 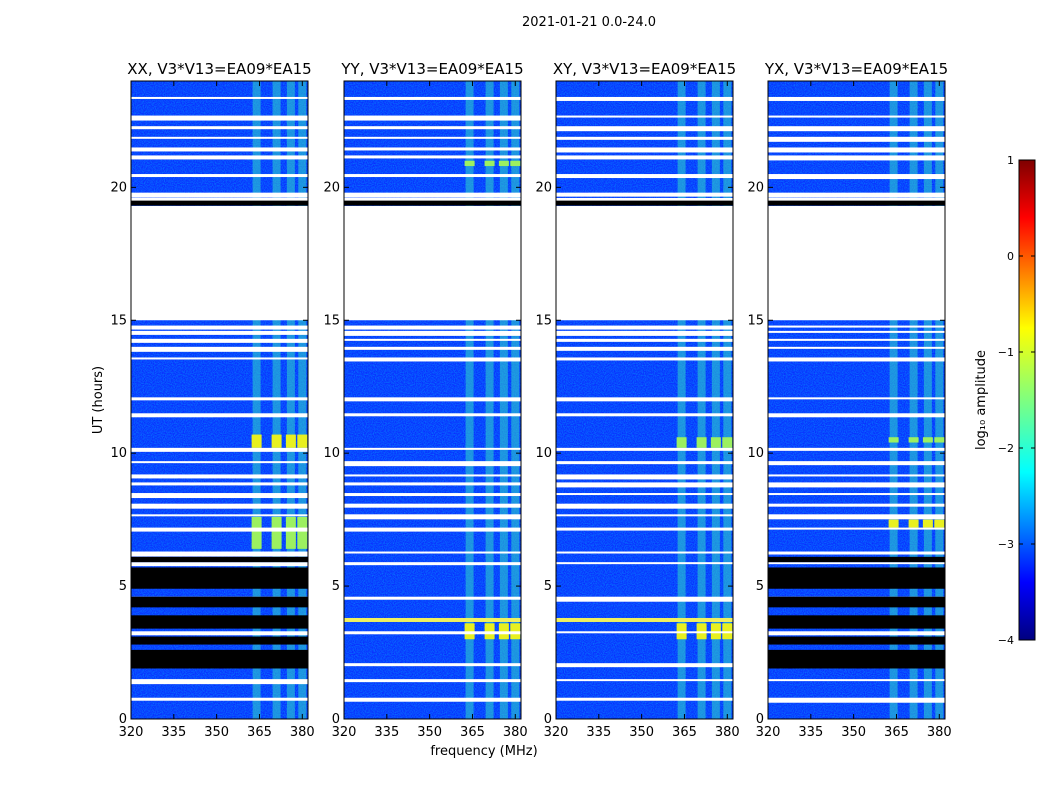 What do you see at coordinates (431, 69) in the screenshot?
I see `panel-title: YY, V3*V13=EA09*EA15` at bounding box center [431, 69].